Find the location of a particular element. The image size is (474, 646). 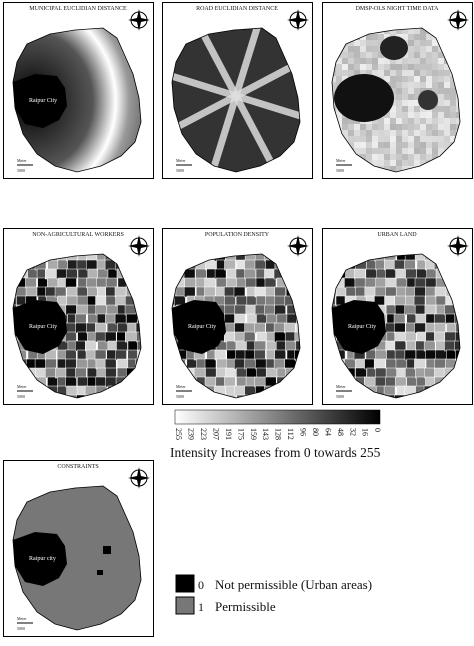

scale-unit: Meter is located at coordinates (181, 160).